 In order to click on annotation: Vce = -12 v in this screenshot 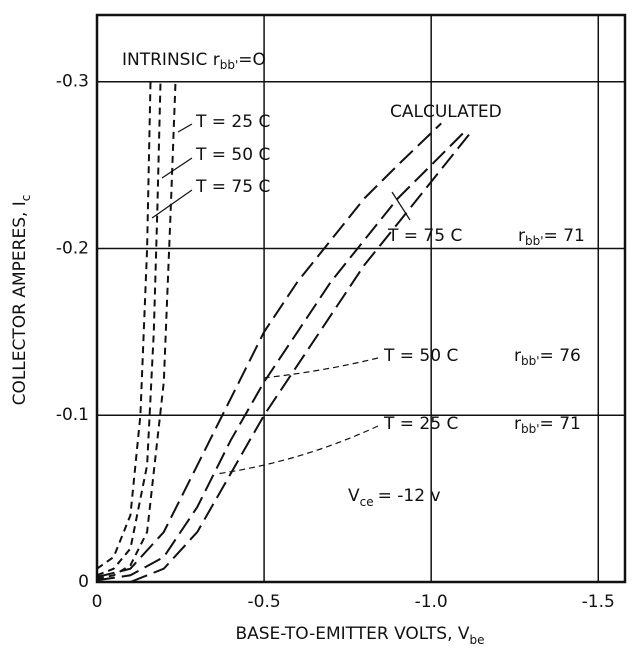, I will do `click(394, 497)`.